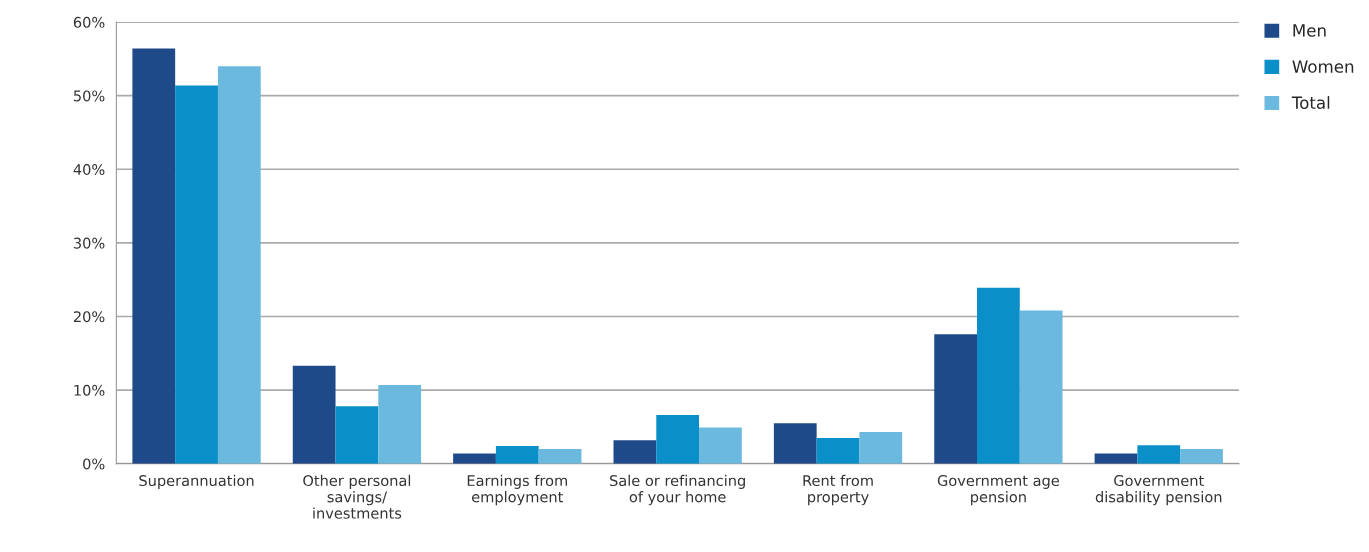 The width and height of the screenshot is (1369, 552). I want to click on y-tick-label: 40%, so click(89, 170).